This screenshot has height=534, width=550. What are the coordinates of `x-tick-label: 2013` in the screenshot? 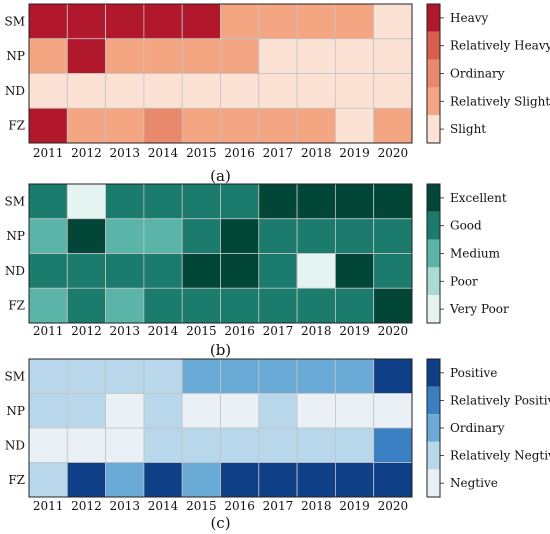 It's located at (124, 331).